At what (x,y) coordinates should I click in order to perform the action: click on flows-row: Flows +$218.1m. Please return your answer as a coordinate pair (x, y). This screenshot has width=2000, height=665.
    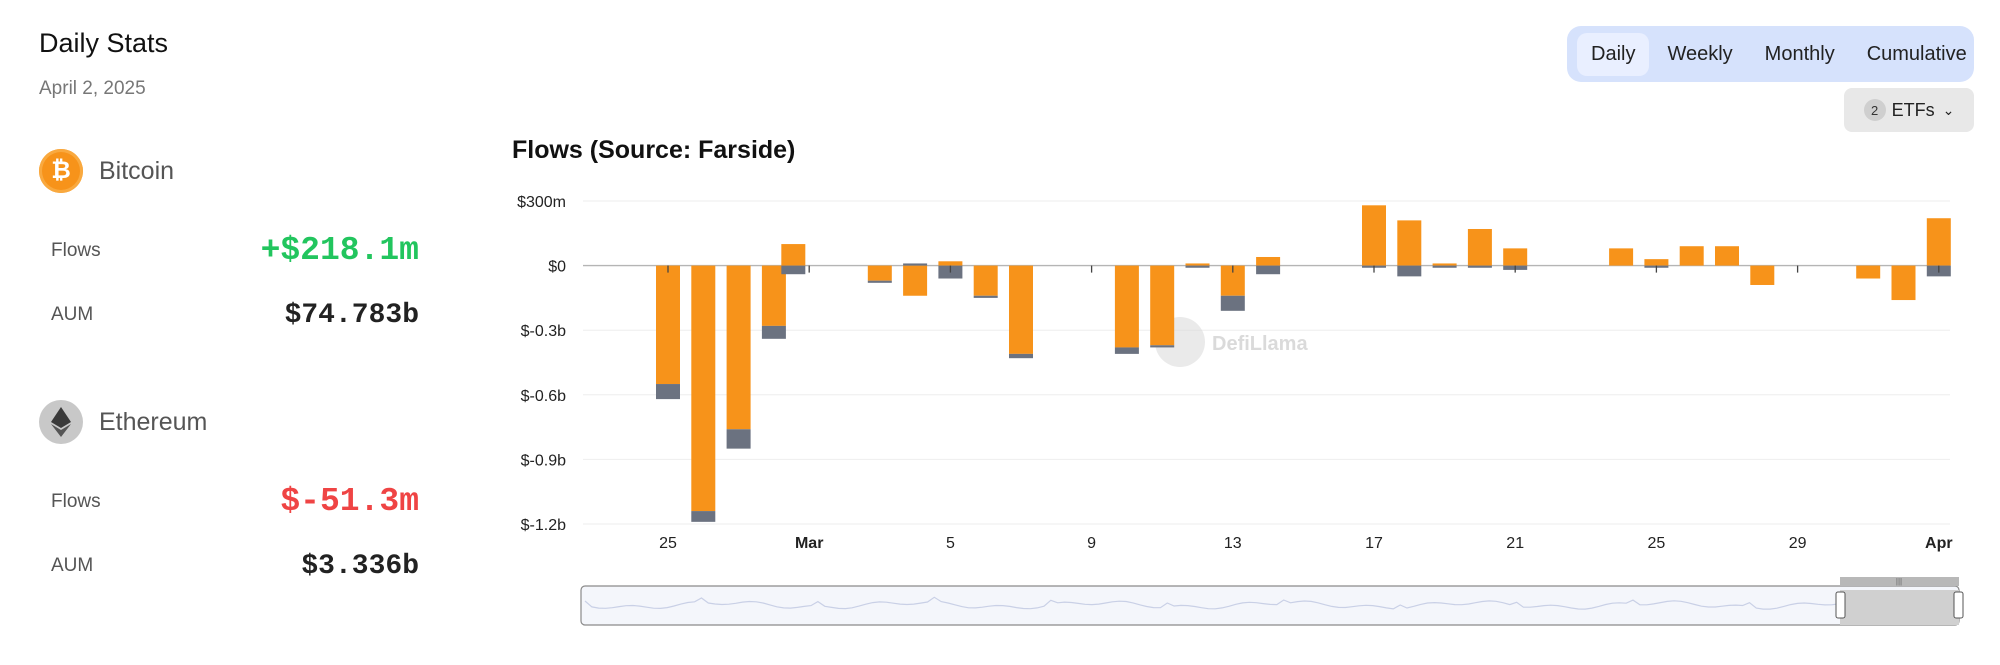
    Looking at the image, I should click on (229, 250).